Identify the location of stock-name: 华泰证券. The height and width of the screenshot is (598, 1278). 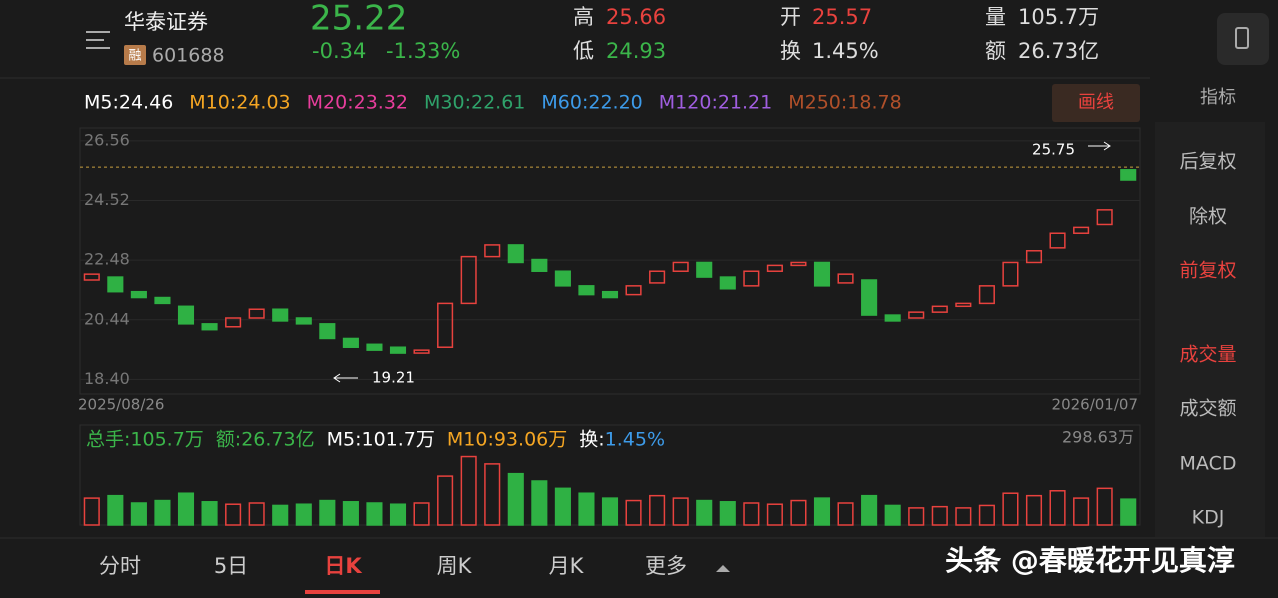
(166, 22).